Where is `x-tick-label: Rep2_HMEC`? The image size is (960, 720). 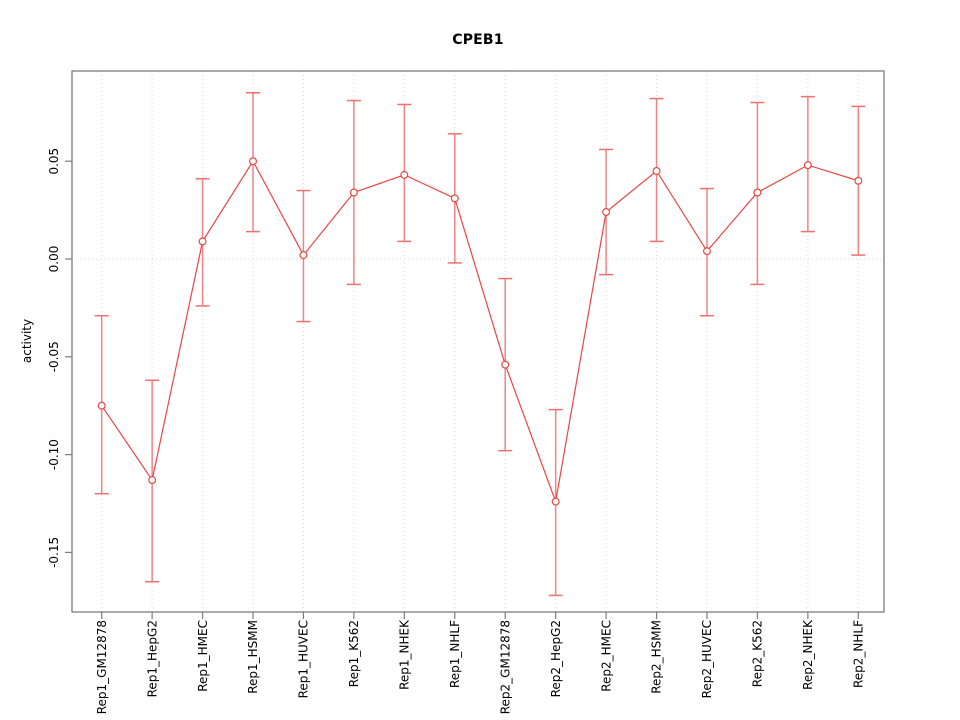 x-tick-label: Rep2_HMEC is located at coordinates (606, 656).